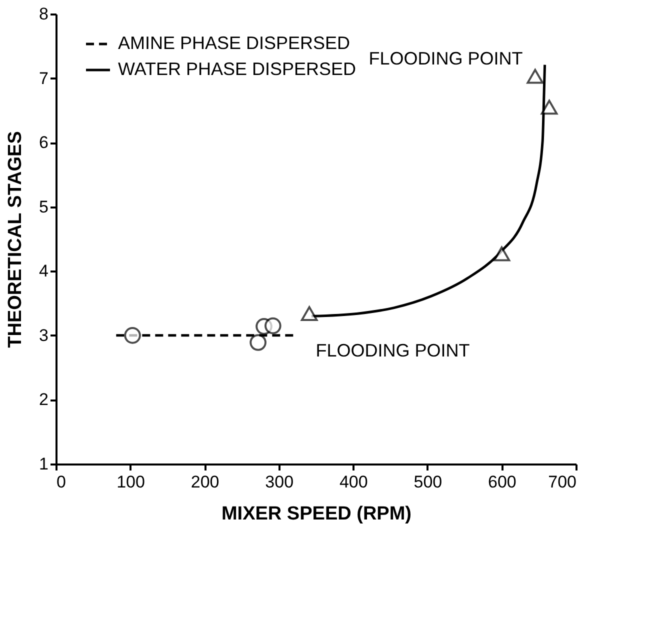 This screenshot has width=660, height=627. Describe the element at coordinates (43, 14) in the screenshot. I see `y-tick-label: 8` at that location.